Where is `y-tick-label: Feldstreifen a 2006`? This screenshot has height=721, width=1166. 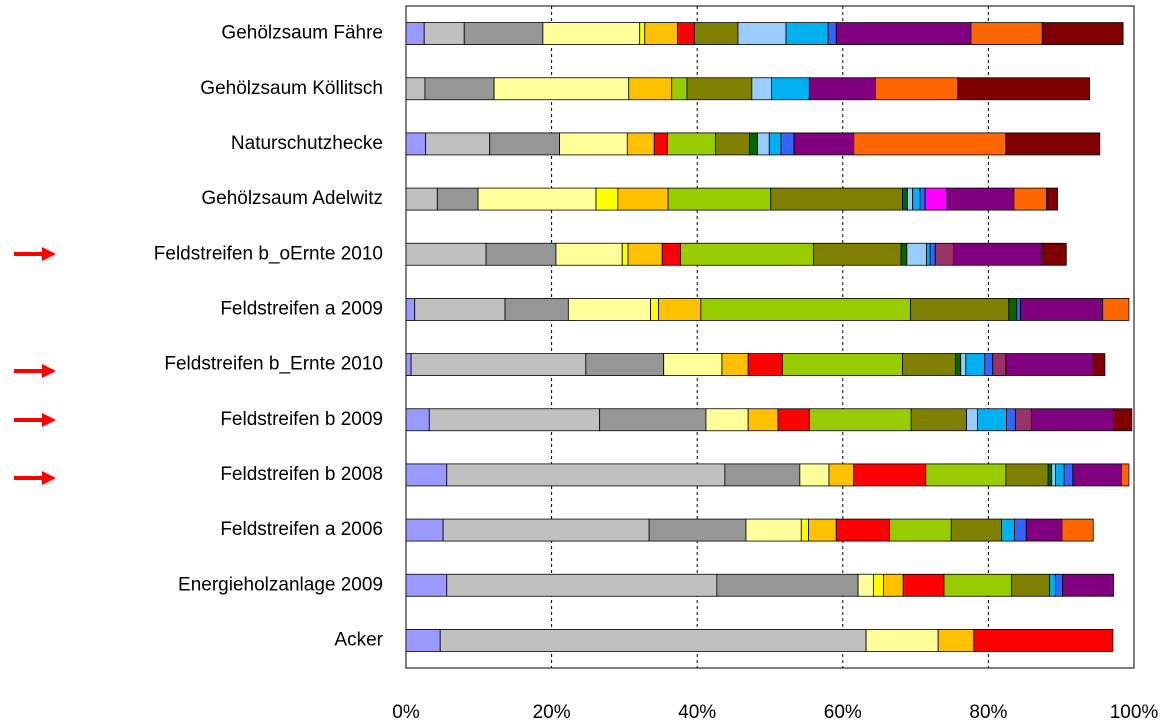 y-tick-label: Feldstreifen a 2006 is located at coordinates (301, 529).